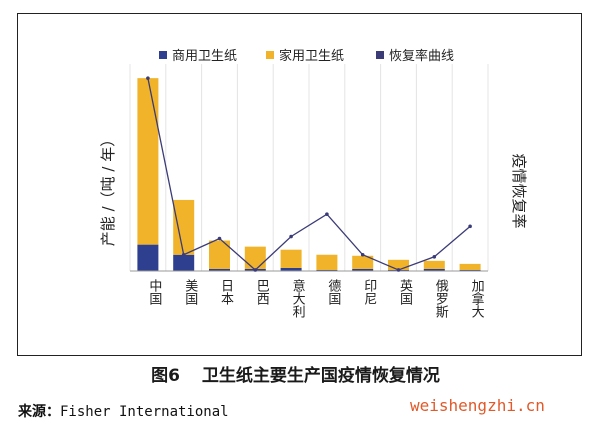 This screenshot has width=591, height=428. Describe the element at coordinates (333, 292) in the screenshot. I see `x-tick-label-5: 德国` at that location.